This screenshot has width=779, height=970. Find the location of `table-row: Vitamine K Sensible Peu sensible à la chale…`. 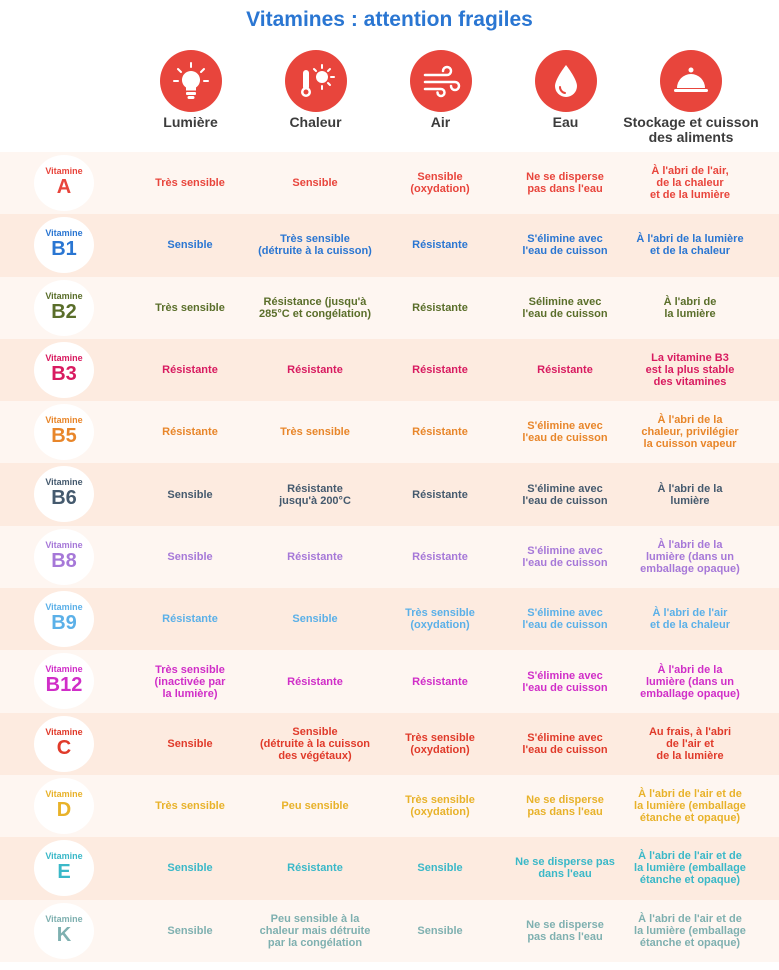

table-row: Vitamine K Sensible Peu sensible à la chale… is located at coordinates (389, 930).